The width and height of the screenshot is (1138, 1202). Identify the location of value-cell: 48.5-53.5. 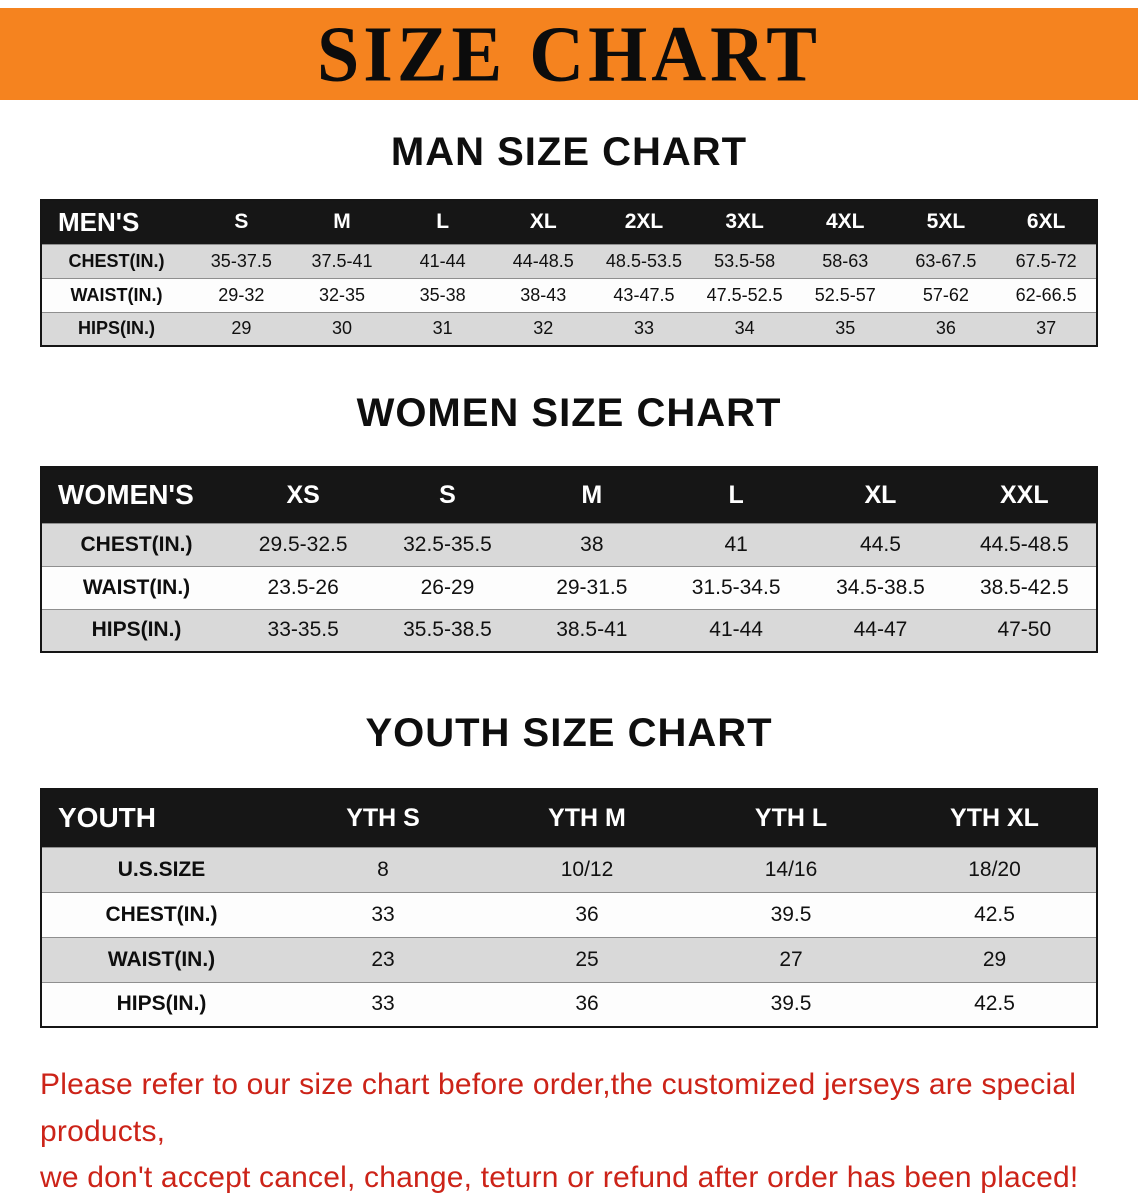
(644, 260).